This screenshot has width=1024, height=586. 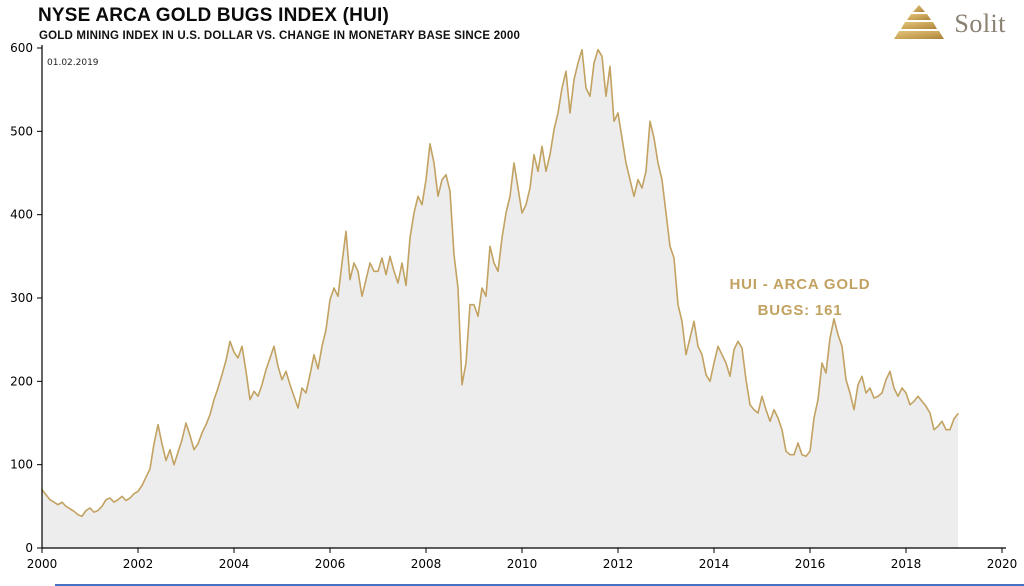 What do you see at coordinates (618, 564) in the screenshot?
I see `x-tick-label: 2012` at bounding box center [618, 564].